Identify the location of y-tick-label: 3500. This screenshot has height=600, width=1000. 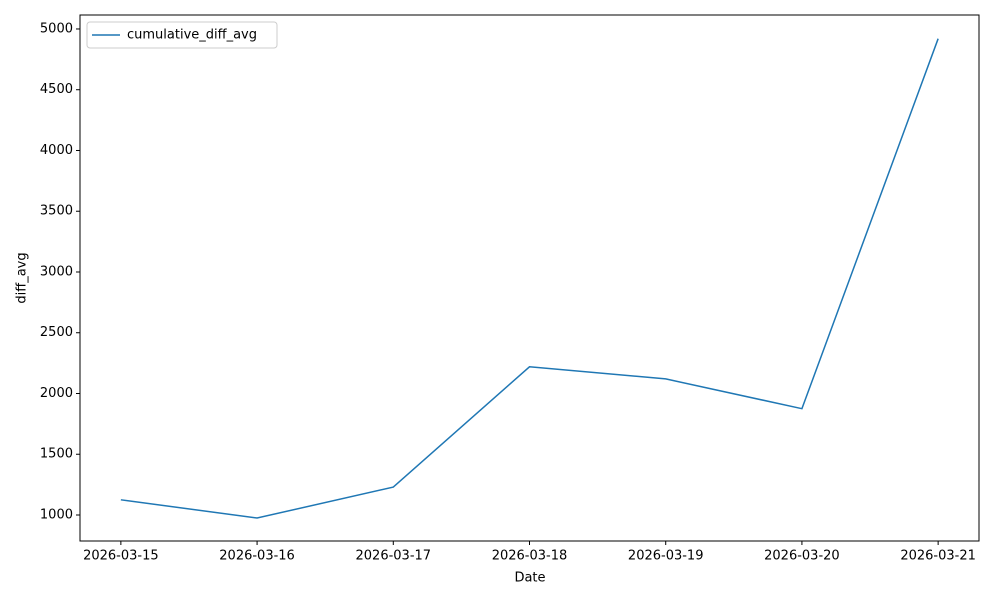
(56, 211).